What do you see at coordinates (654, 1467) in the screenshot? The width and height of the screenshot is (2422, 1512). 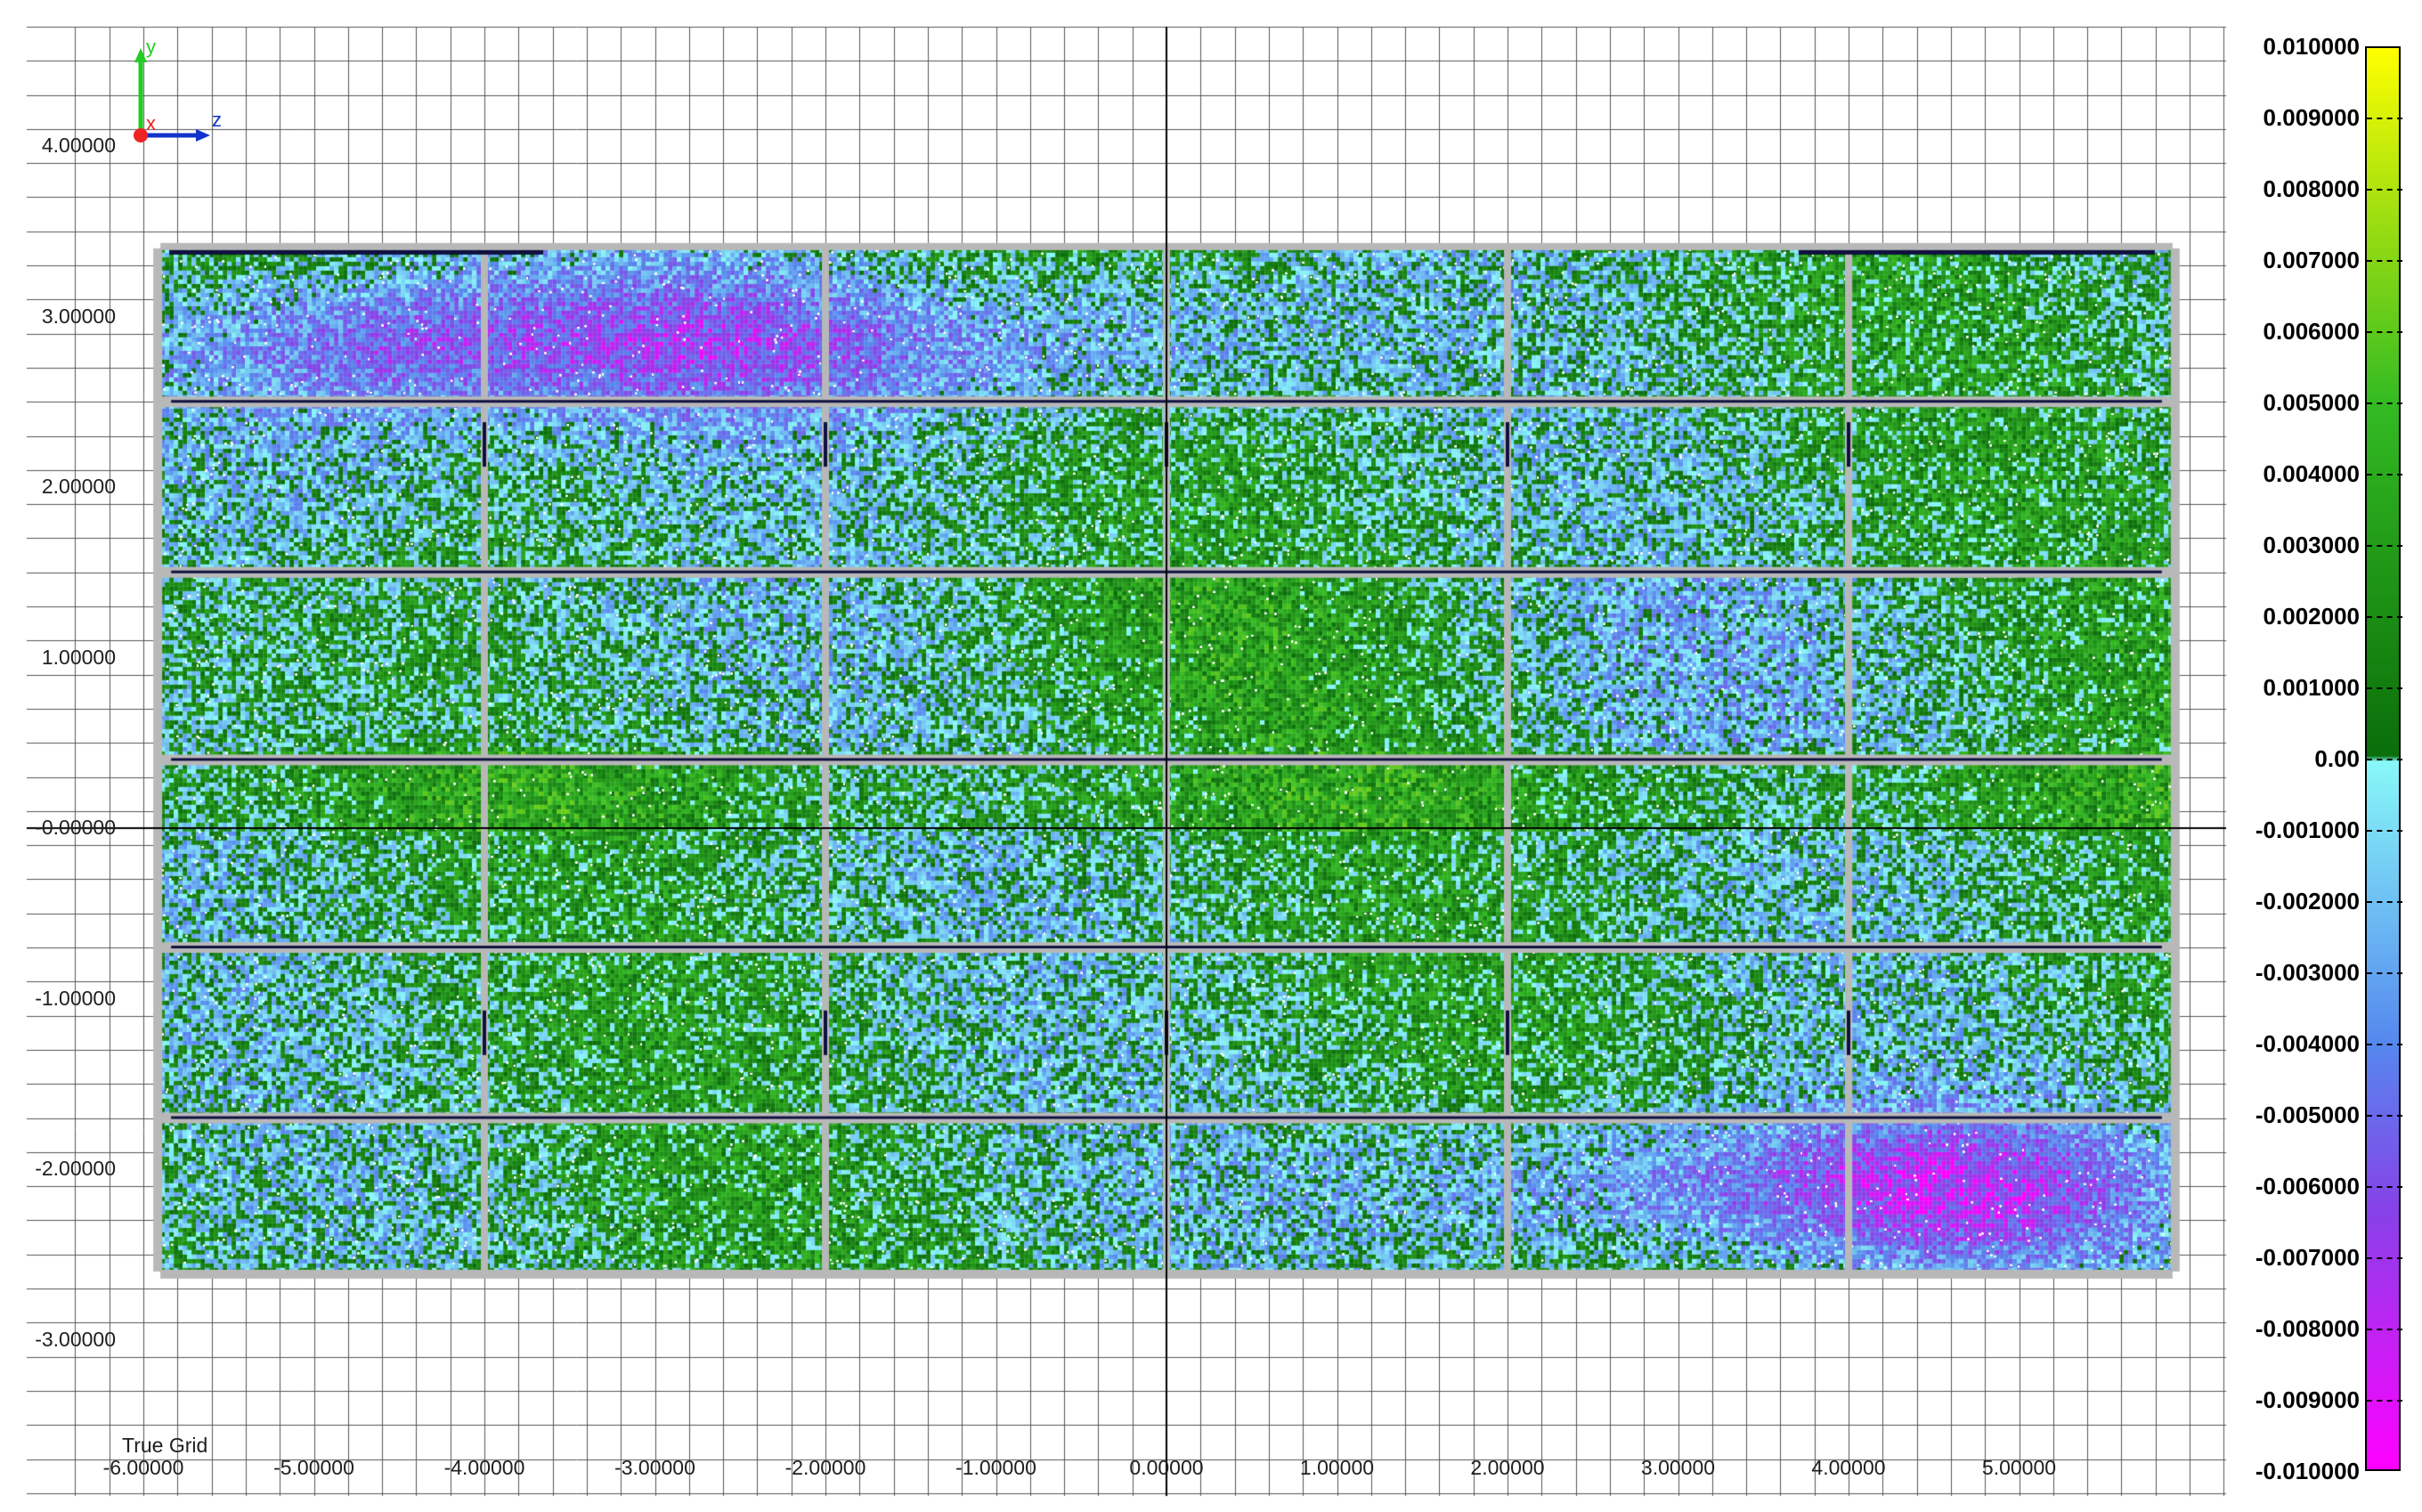 I see `h-axis-label: -3.00000` at bounding box center [654, 1467].